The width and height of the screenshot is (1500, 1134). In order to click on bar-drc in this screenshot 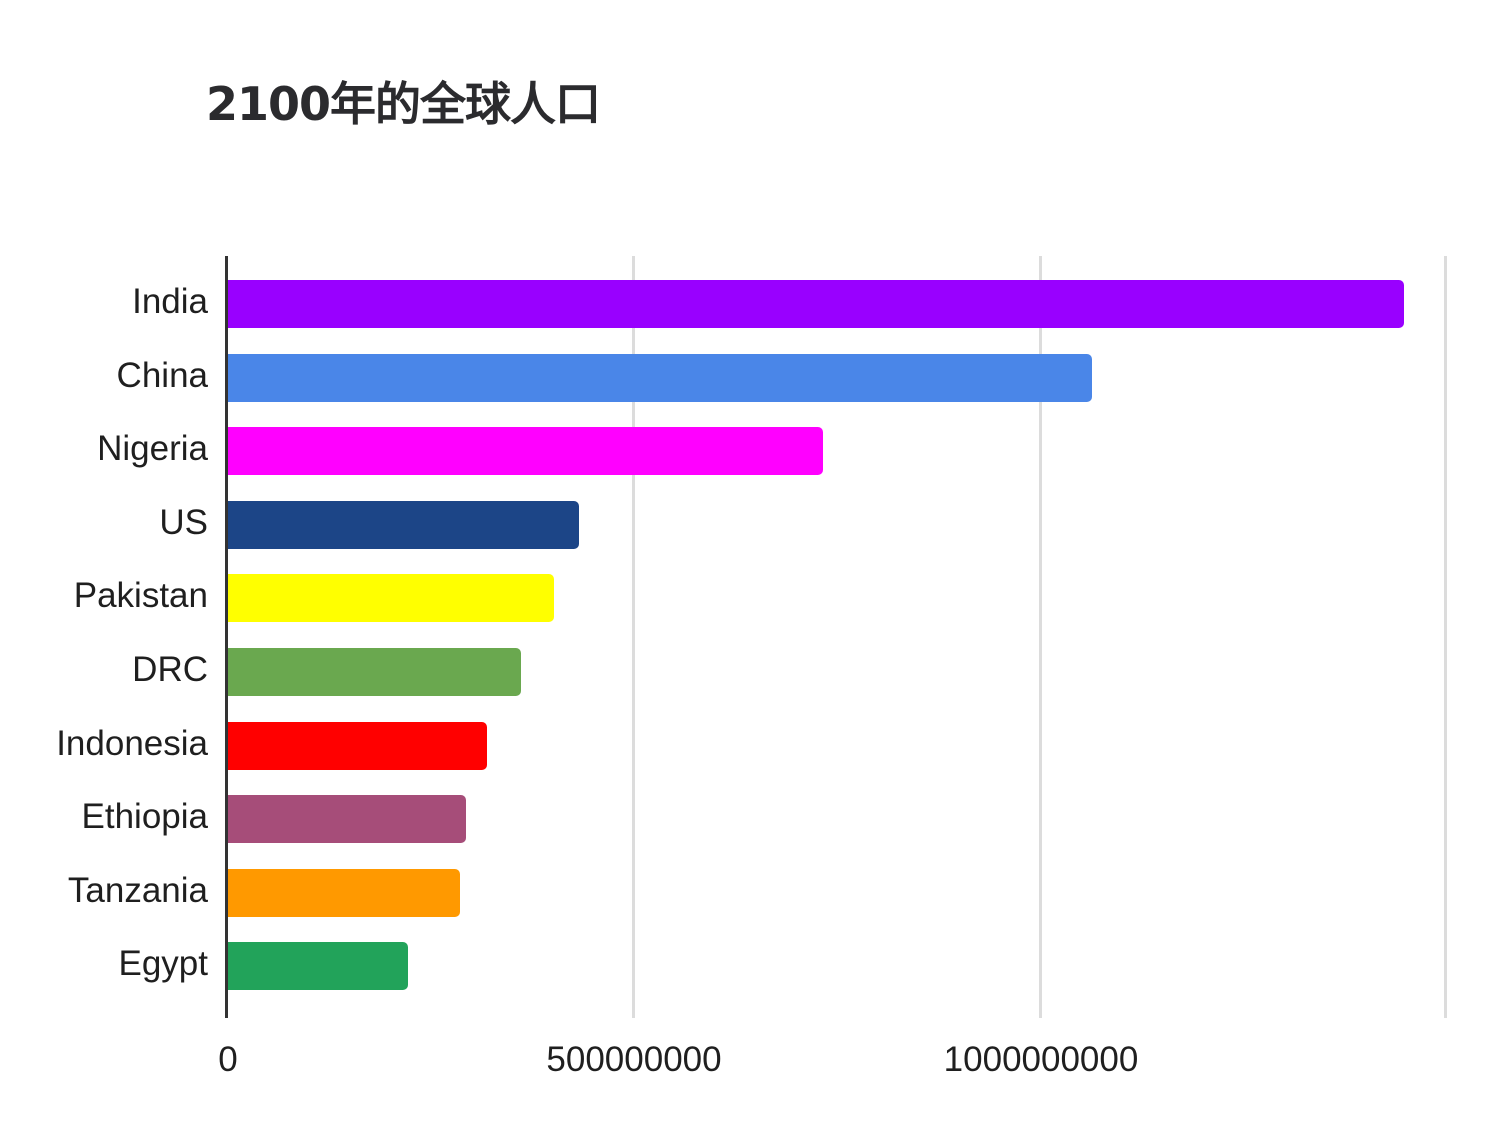, I will do `click(374, 672)`.